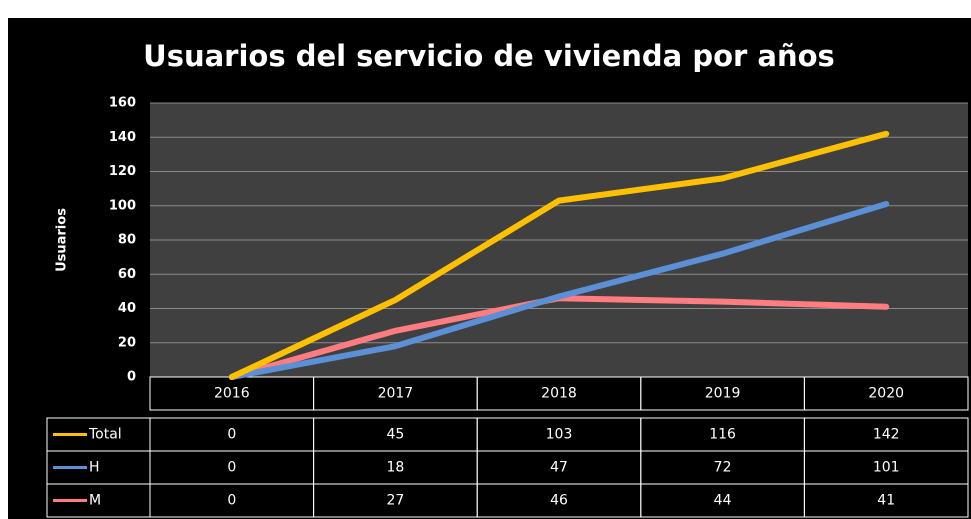 The width and height of the screenshot is (971, 519). Describe the element at coordinates (559, 435) in the screenshot. I see `data-label: 103` at that location.